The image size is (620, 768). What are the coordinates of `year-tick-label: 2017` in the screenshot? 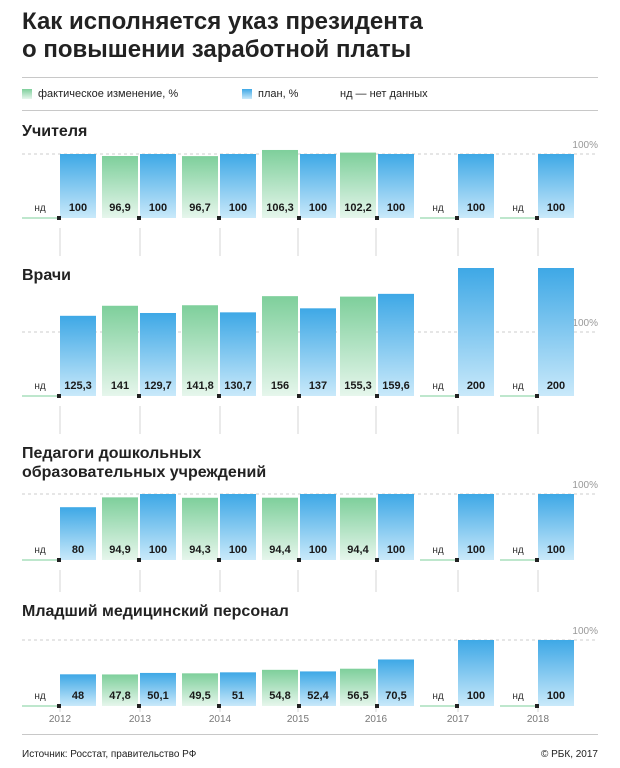 It's located at (458, 719).